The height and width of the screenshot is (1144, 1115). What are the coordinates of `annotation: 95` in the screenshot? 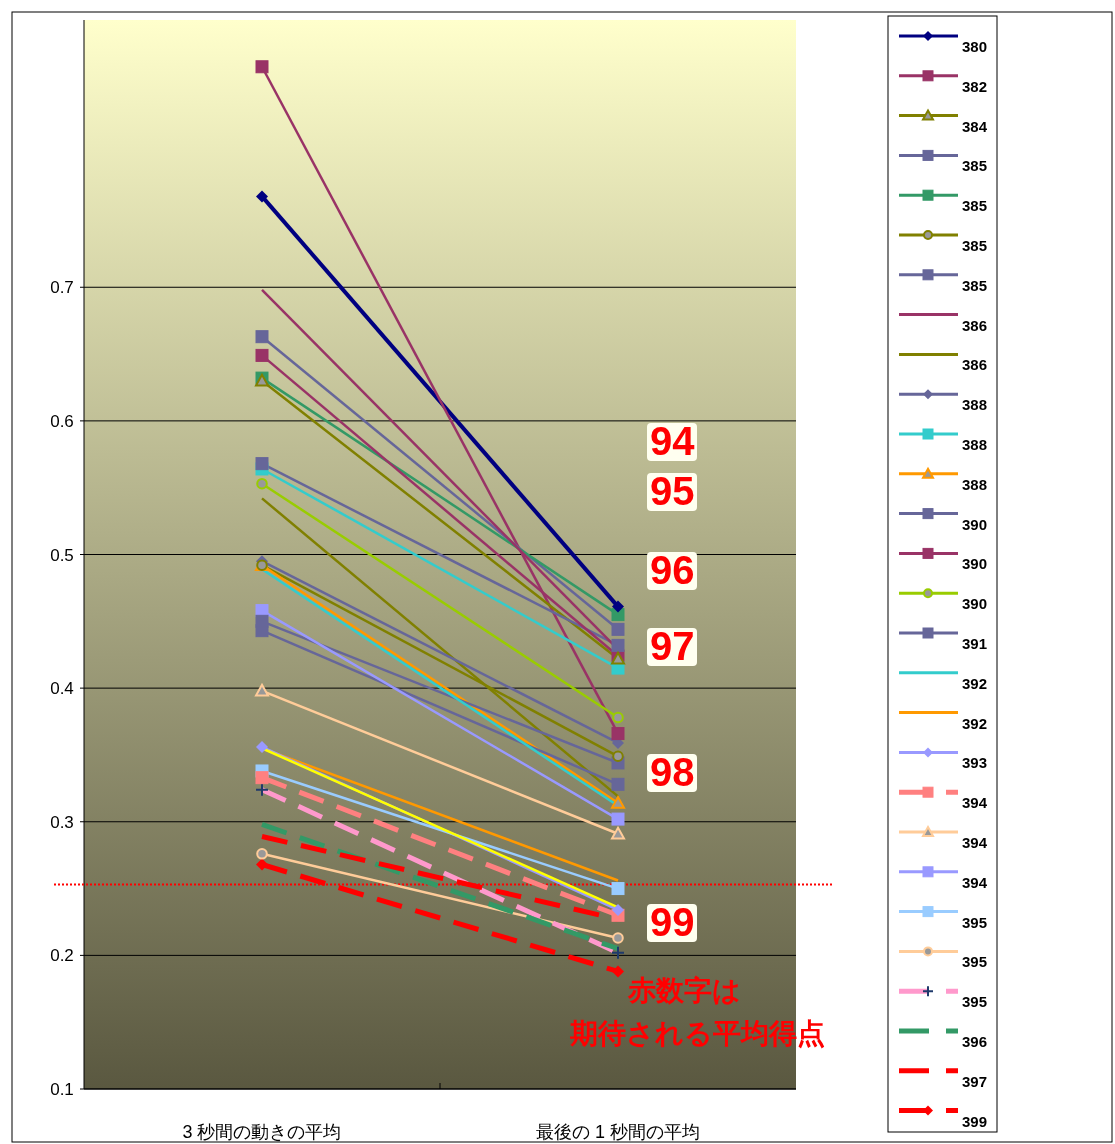 It's located at (672, 491).